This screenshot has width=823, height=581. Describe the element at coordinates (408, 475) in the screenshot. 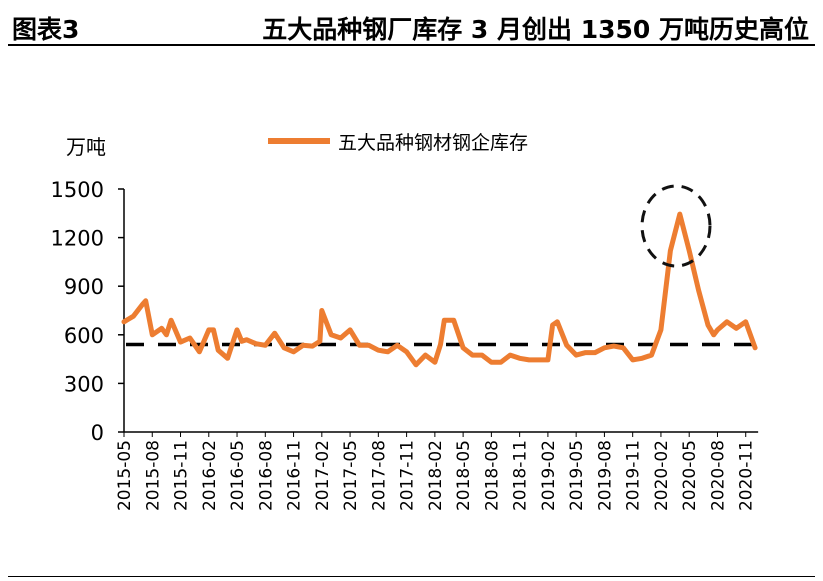

I see `x-tick-label: 2017-11` at that location.